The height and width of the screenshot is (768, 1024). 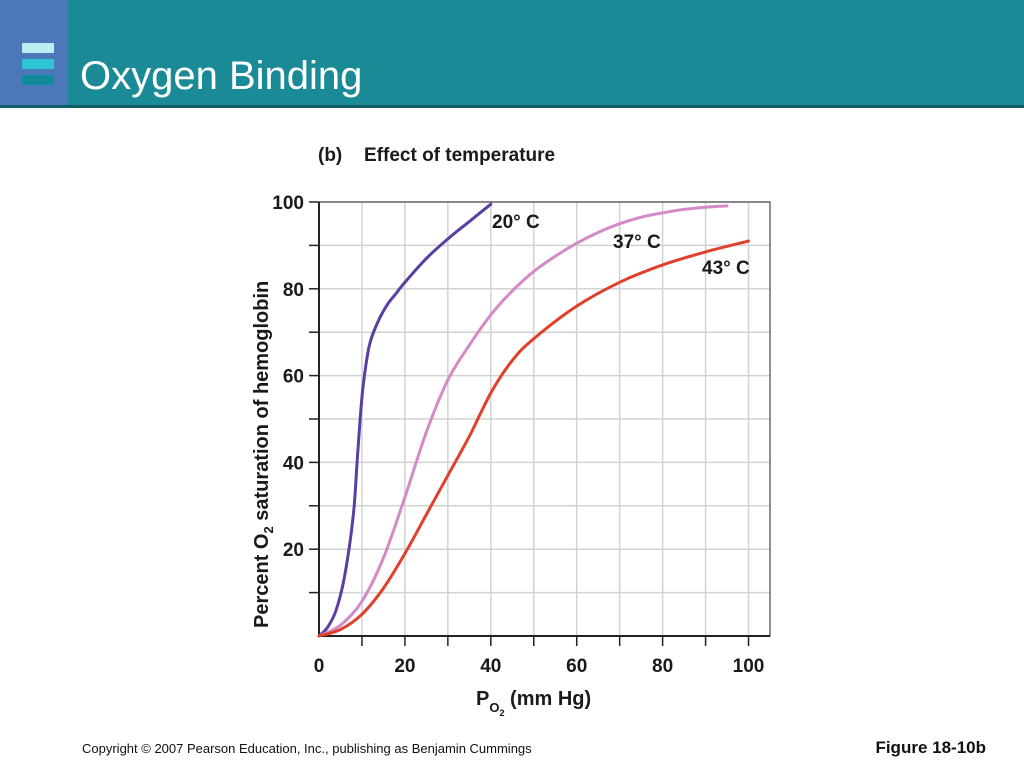 I want to click on x-tick-label: 20, so click(x=404, y=666).